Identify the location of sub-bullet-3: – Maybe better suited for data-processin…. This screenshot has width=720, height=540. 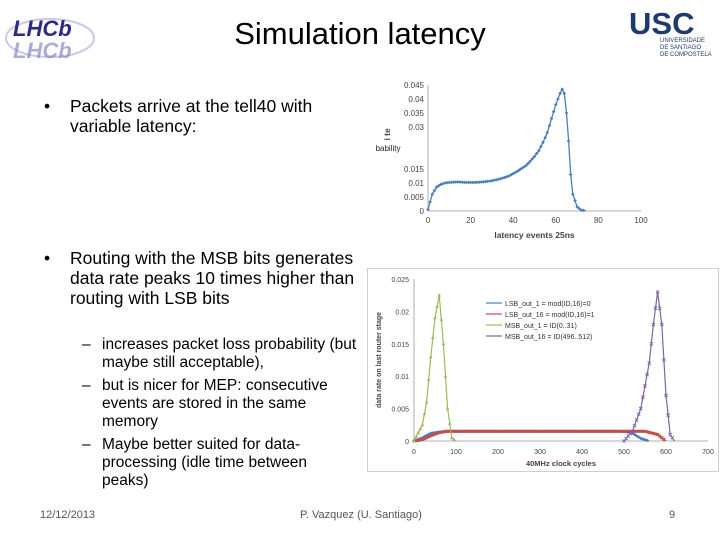
(212, 463).